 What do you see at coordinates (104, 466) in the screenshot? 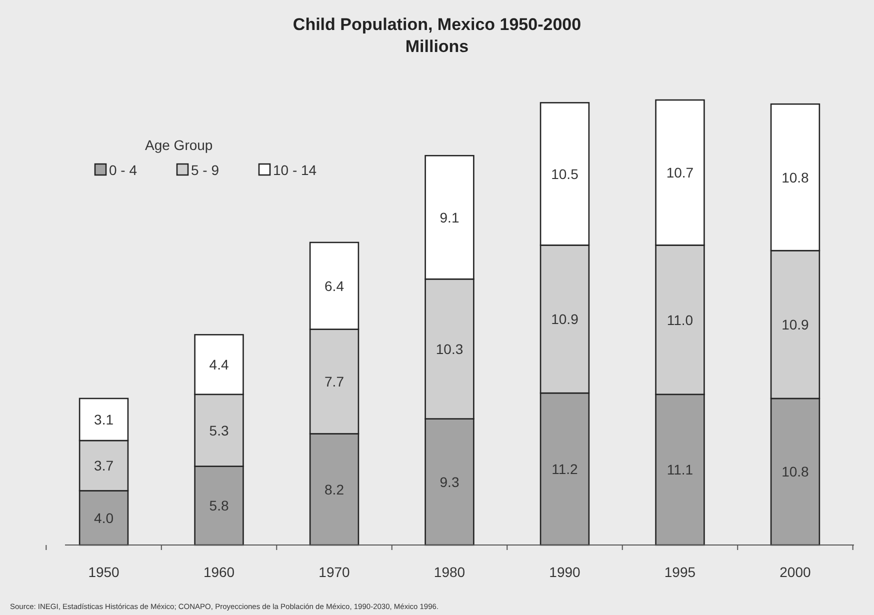
I see `data-label: 3.7` at bounding box center [104, 466].